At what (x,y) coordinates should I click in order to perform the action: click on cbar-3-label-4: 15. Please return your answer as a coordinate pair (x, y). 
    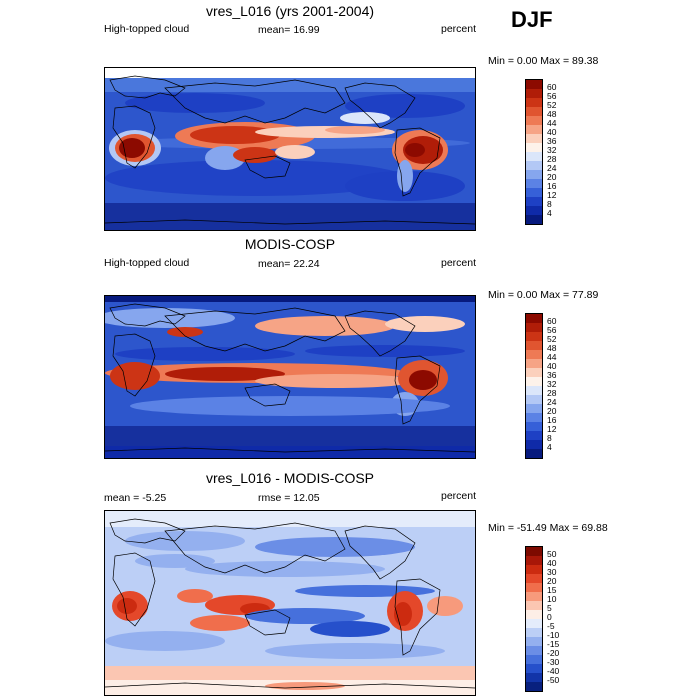
    Looking at the image, I should click on (552, 590).